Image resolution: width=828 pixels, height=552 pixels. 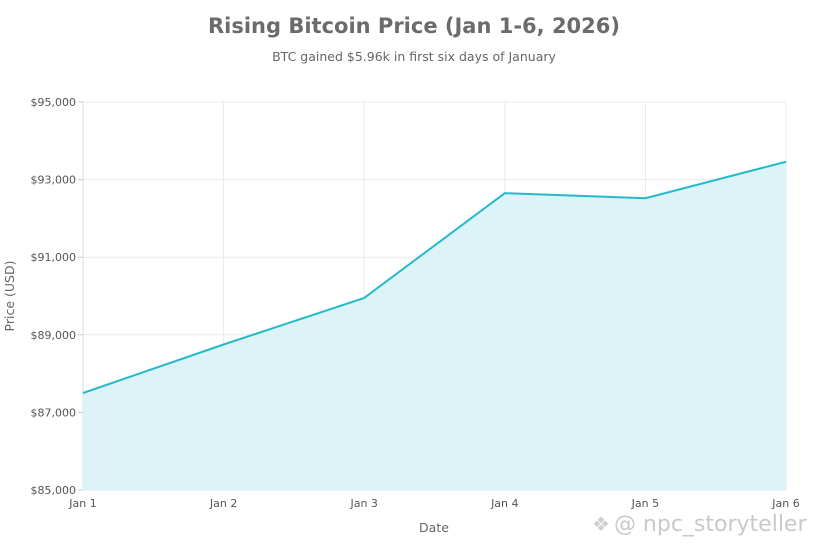 What do you see at coordinates (82, 503) in the screenshot?
I see `x-tick-label: Jan 1` at bounding box center [82, 503].